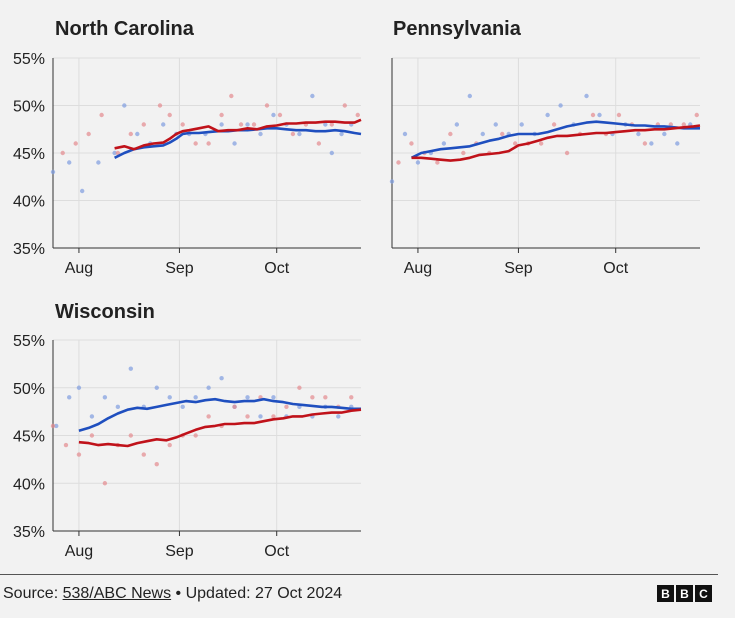 This screenshot has width=735, height=618. What do you see at coordinates (264, 593) in the screenshot?
I see `updated-date: Updated: 27 Oct 2024` at bounding box center [264, 593].